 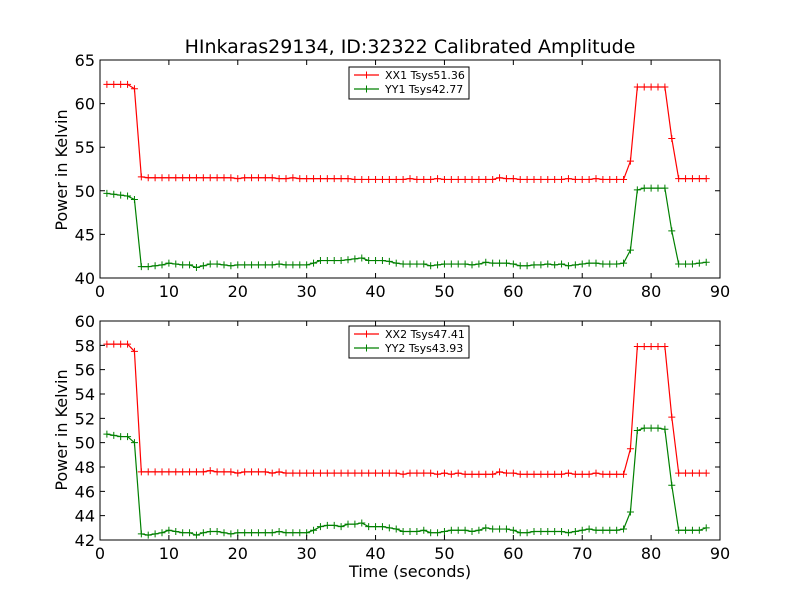 I want to click on chart-2-ytick-label: 52, so click(x=85, y=418).